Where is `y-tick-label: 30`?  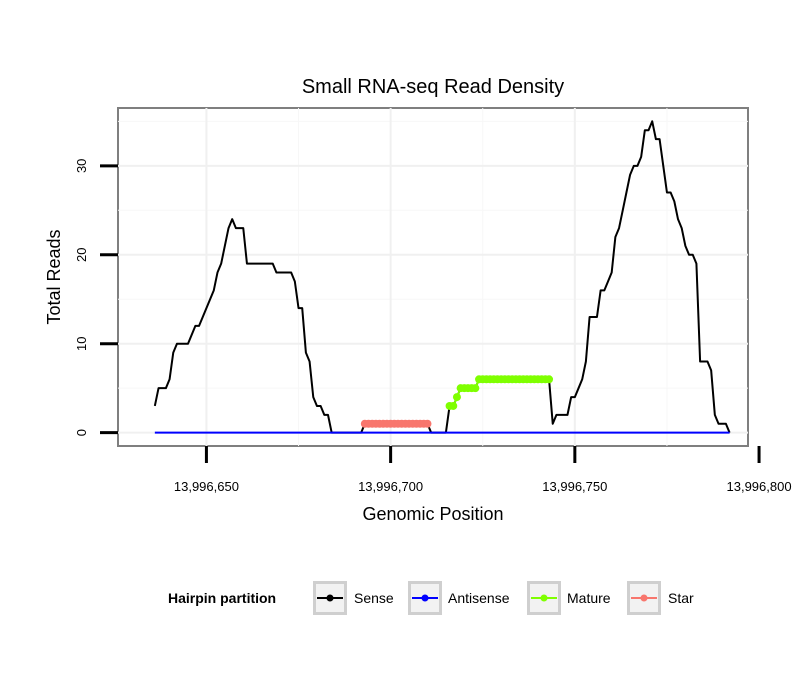
y-tick-label: 30 is located at coordinates (81, 166).